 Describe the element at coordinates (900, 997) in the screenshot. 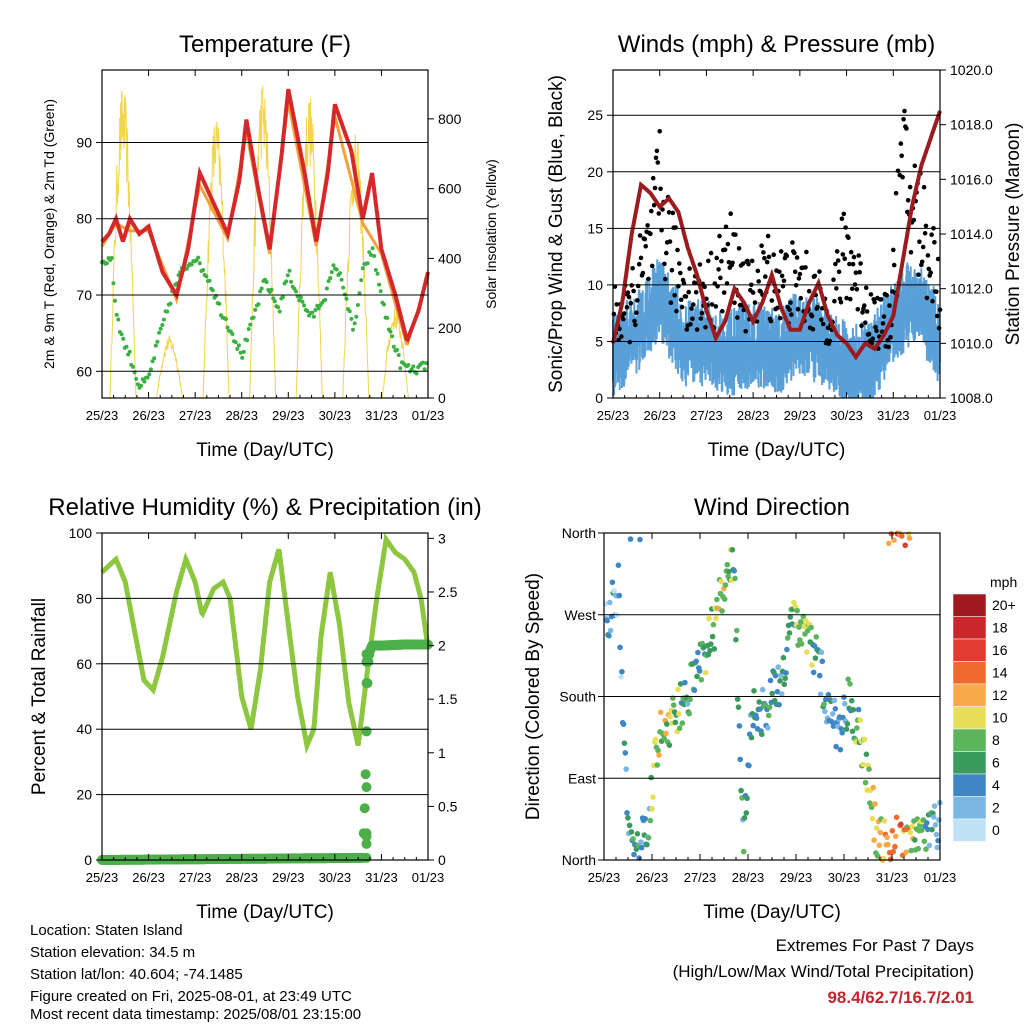

I see `extremes-values: 98.4/62.7/16.7/2.01` at that location.